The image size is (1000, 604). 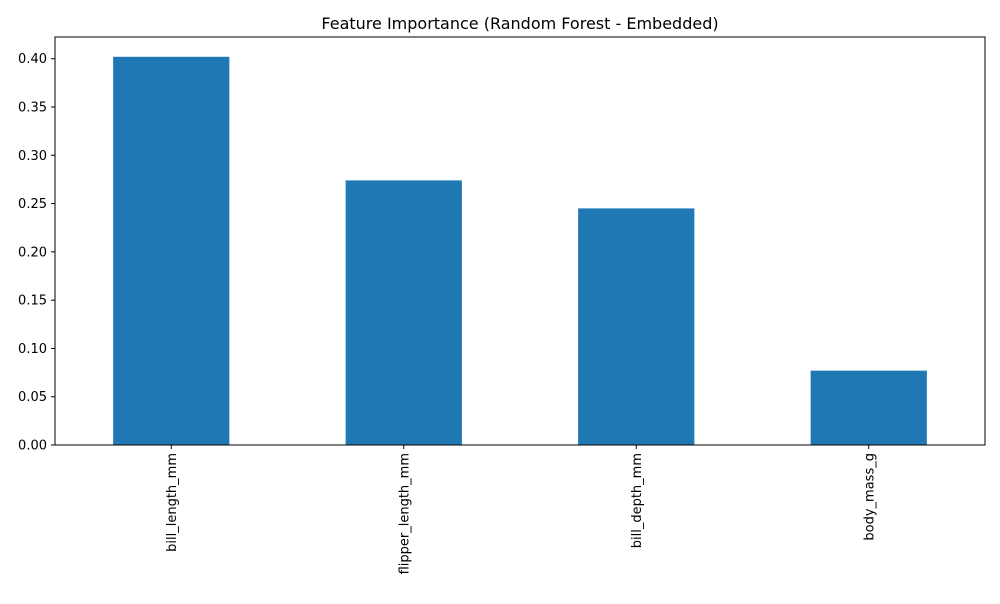 I want to click on y-axis: 0.00 0.05 0.10 0.15 0.20 0.25 0.30 0.35 0.40, so click(x=36, y=253).